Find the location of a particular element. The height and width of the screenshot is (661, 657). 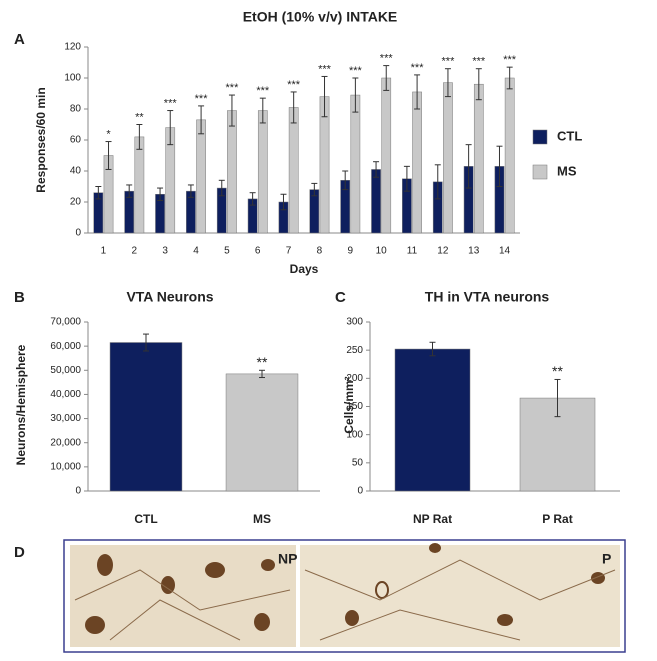

x-tick-label: NP Rat is located at coordinates (432, 519).